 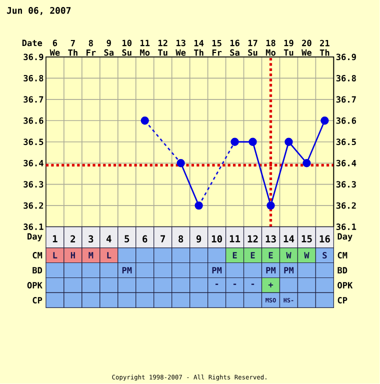 What do you see at coordinates (307, 238) in the screenshot?
I see `x2-tick-label: 15` at bounding box center [307, 238].